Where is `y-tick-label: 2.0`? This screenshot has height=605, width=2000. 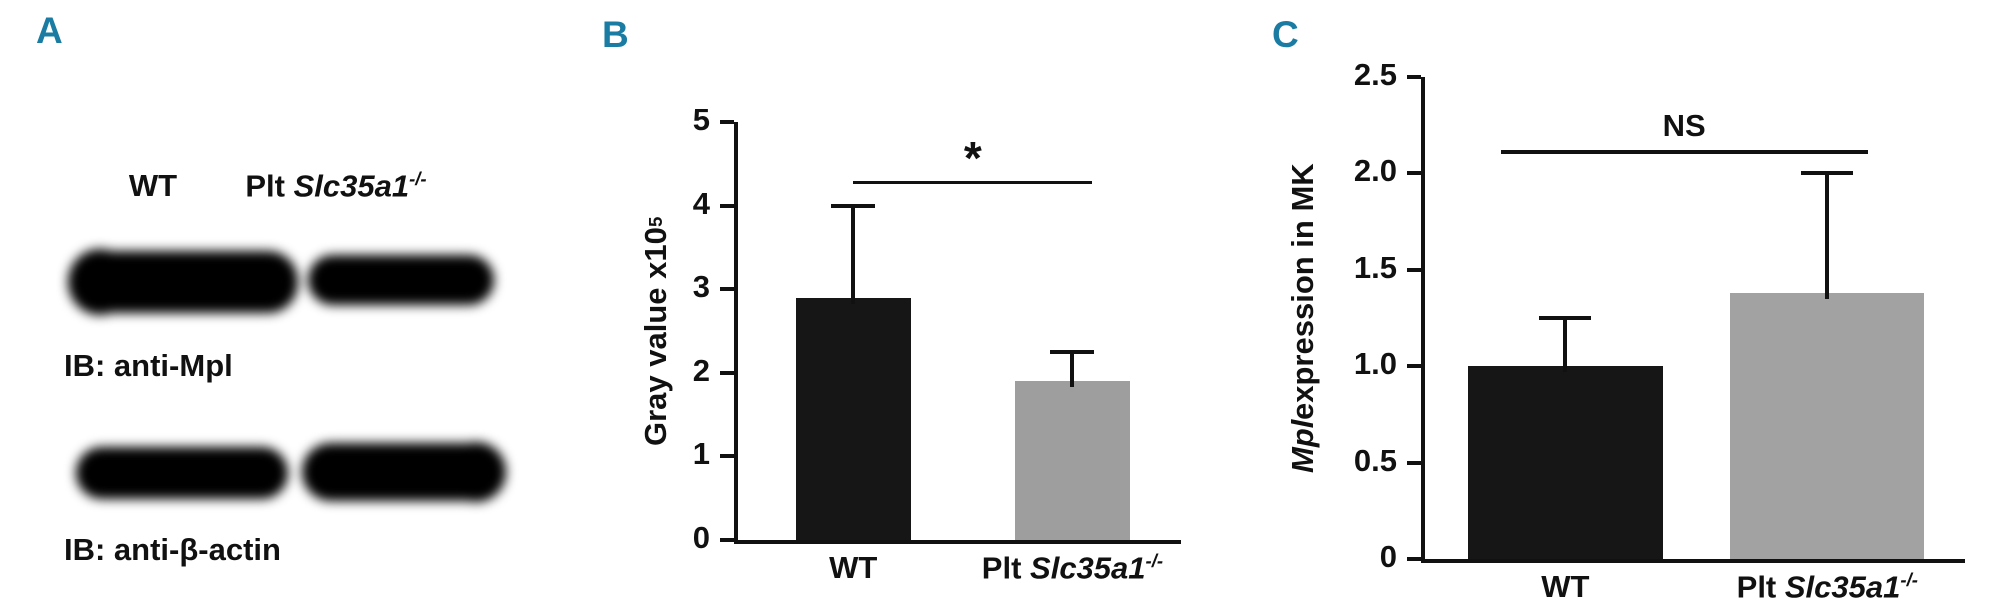 y-tick-label: 2.0 is located at coordinates (1375, 171).